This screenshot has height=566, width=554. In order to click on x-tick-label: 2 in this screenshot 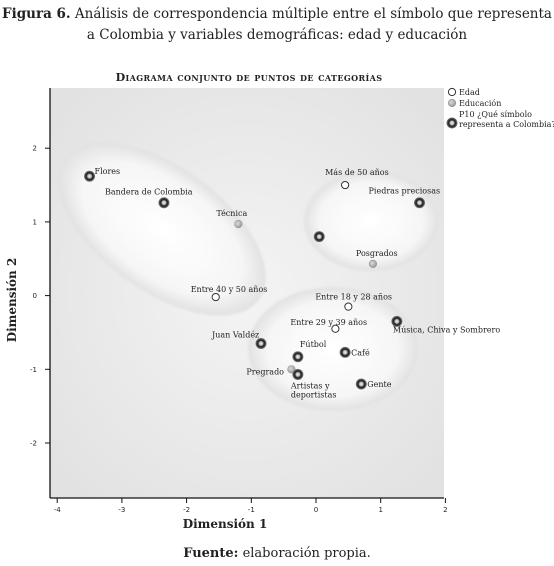, I will do `click(445, 510)`.